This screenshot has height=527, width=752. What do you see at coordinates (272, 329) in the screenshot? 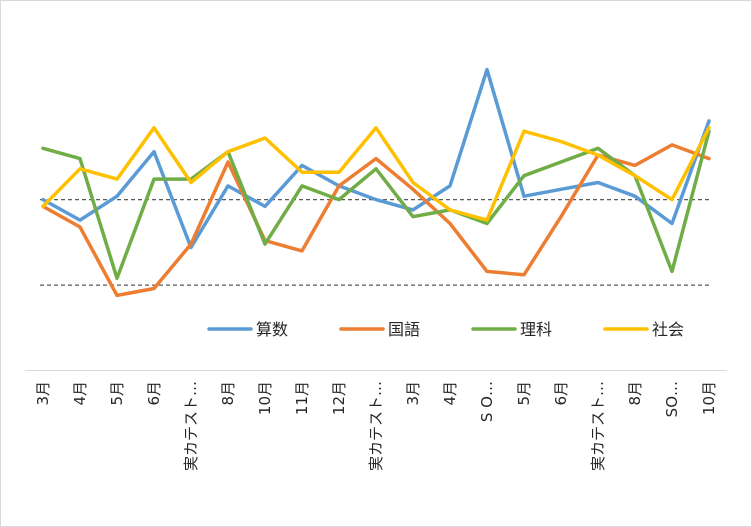
I see `legend-label-0: 算数` at bounding box center [272, 329].